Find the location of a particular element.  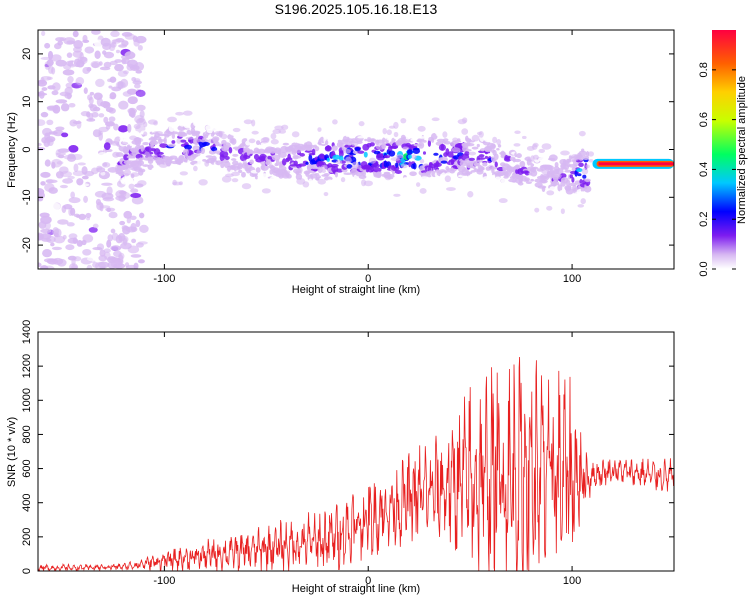

snr-y-axis-label: SNR (10 * v/v) is located at coordinates (12, 452).